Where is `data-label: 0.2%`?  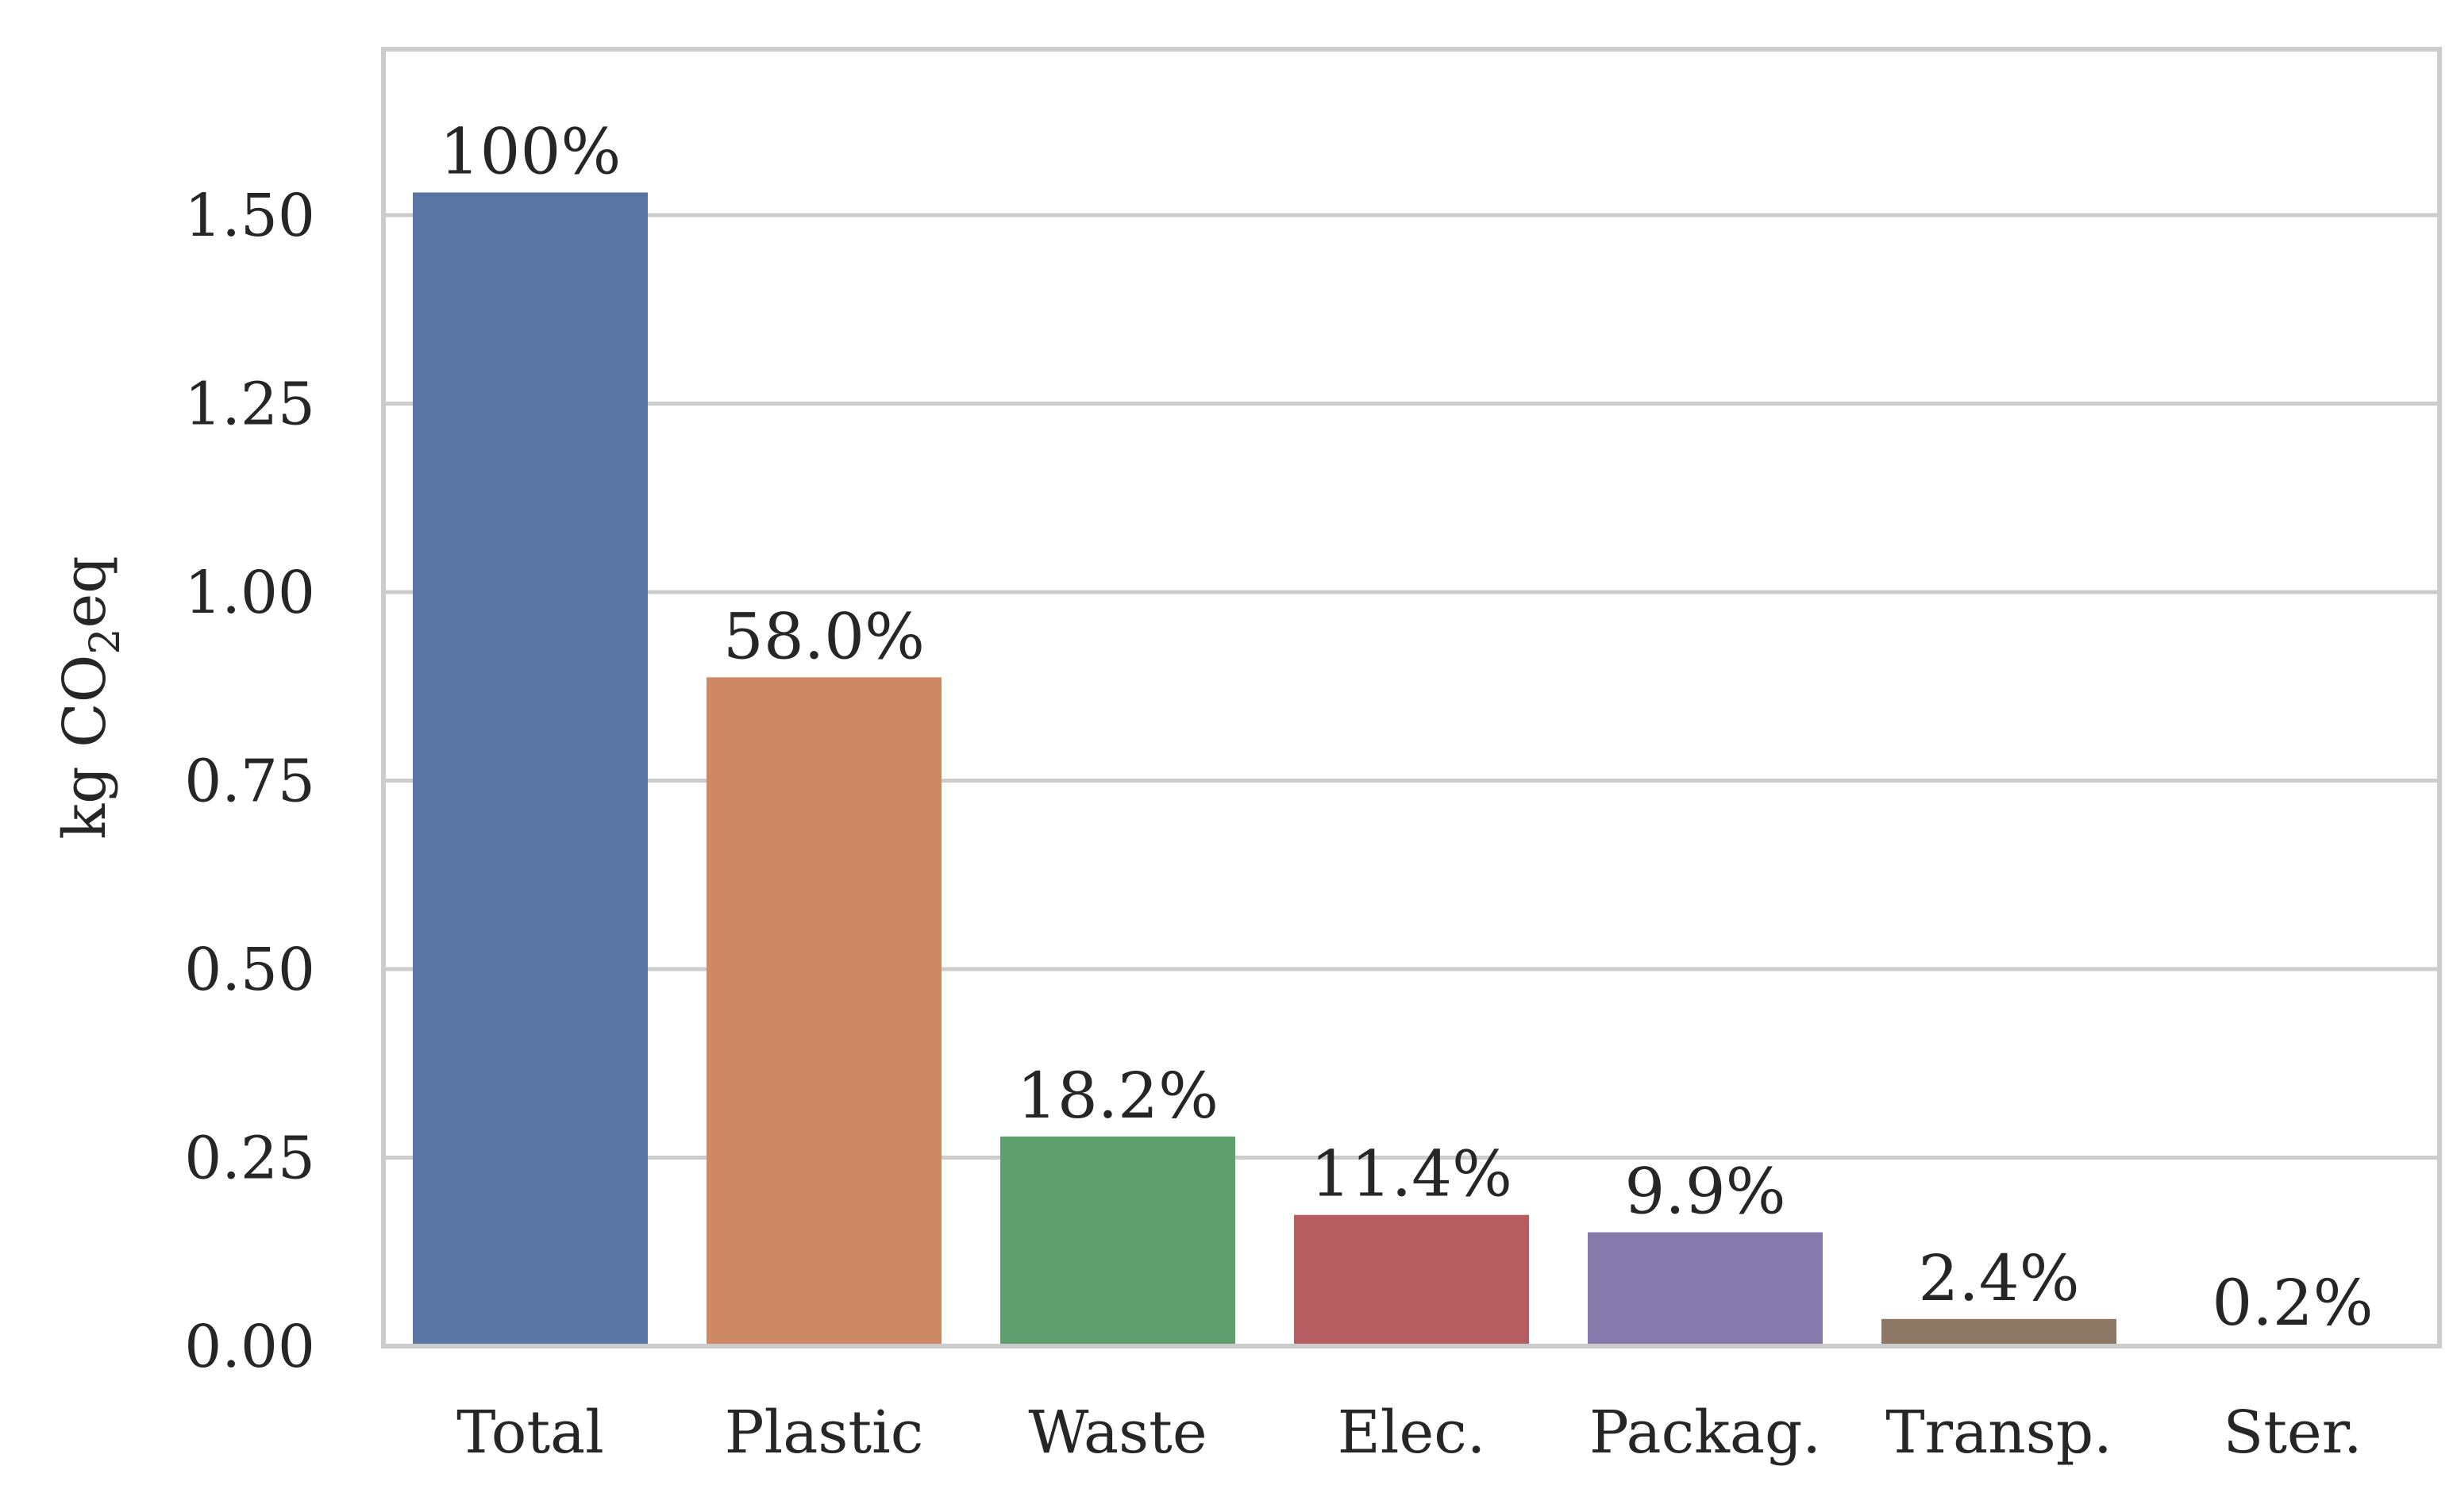 data-label: 0.2% is located at coordinates (2292, 1303).